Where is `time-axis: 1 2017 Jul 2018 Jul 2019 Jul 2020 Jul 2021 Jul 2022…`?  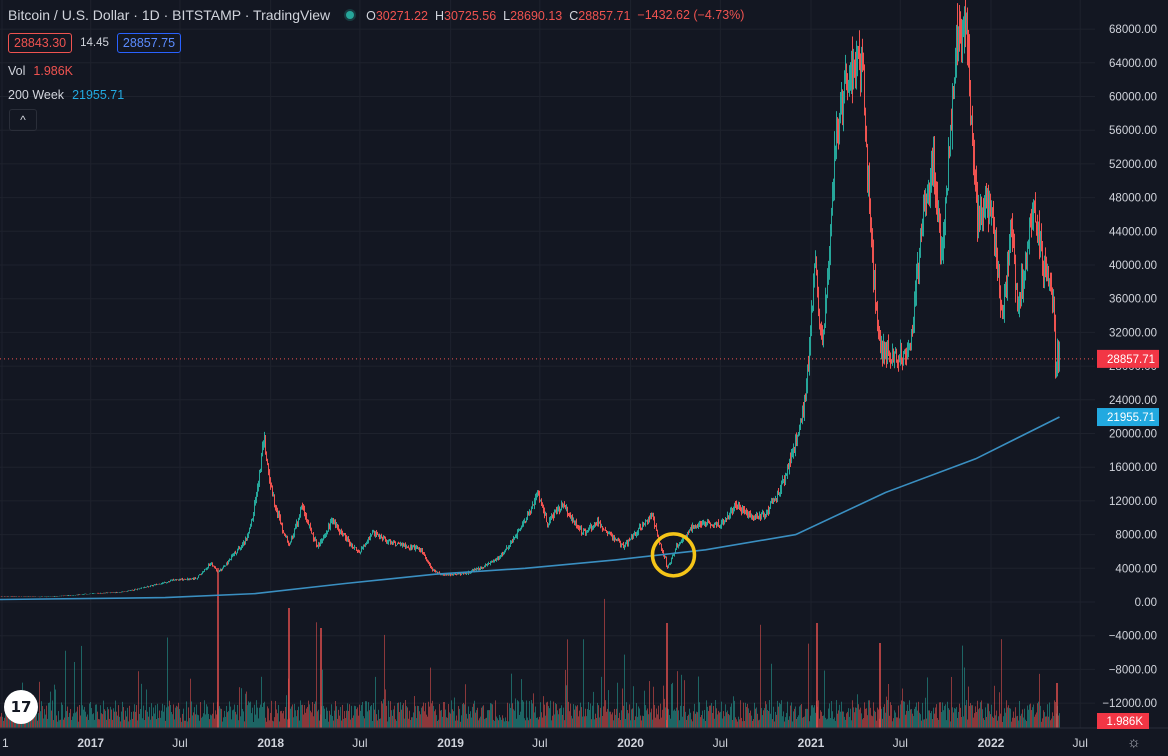 time-axis: 1 2017 Jul 2018 Jul 2019 Jul 2020 Jul 2021 Jul 2022… is located at coordinates (584, 738).